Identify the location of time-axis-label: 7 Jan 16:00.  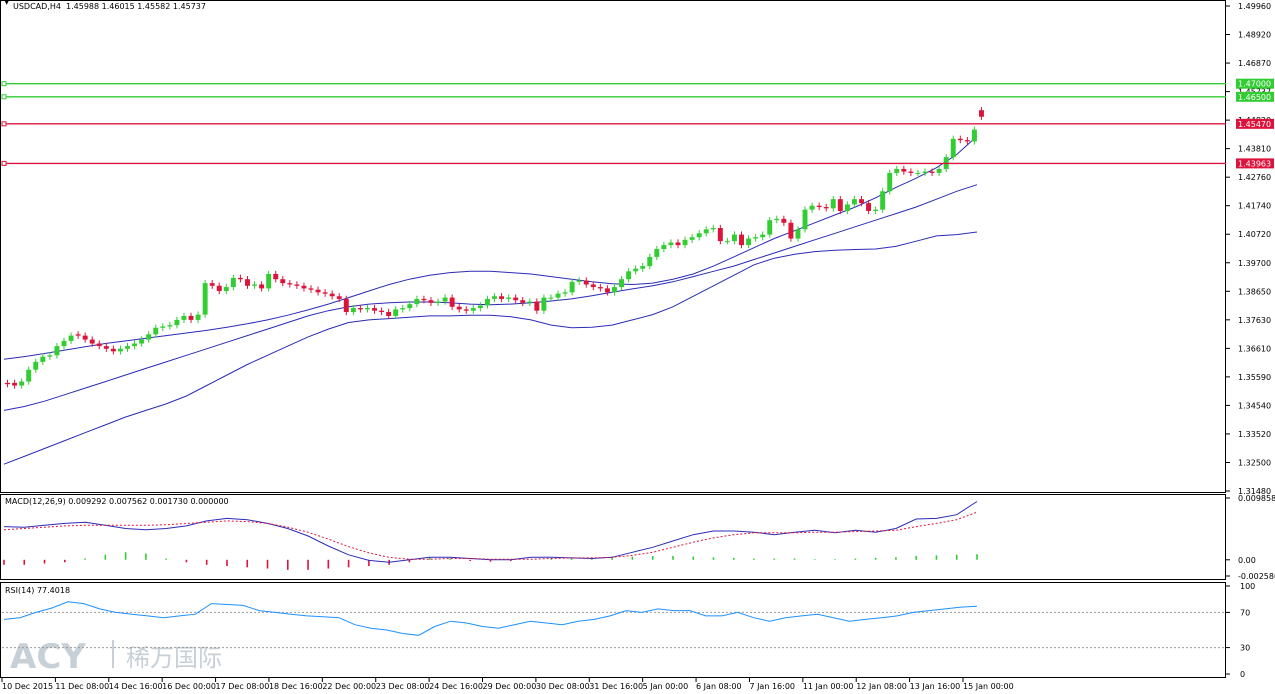
(772, 686).